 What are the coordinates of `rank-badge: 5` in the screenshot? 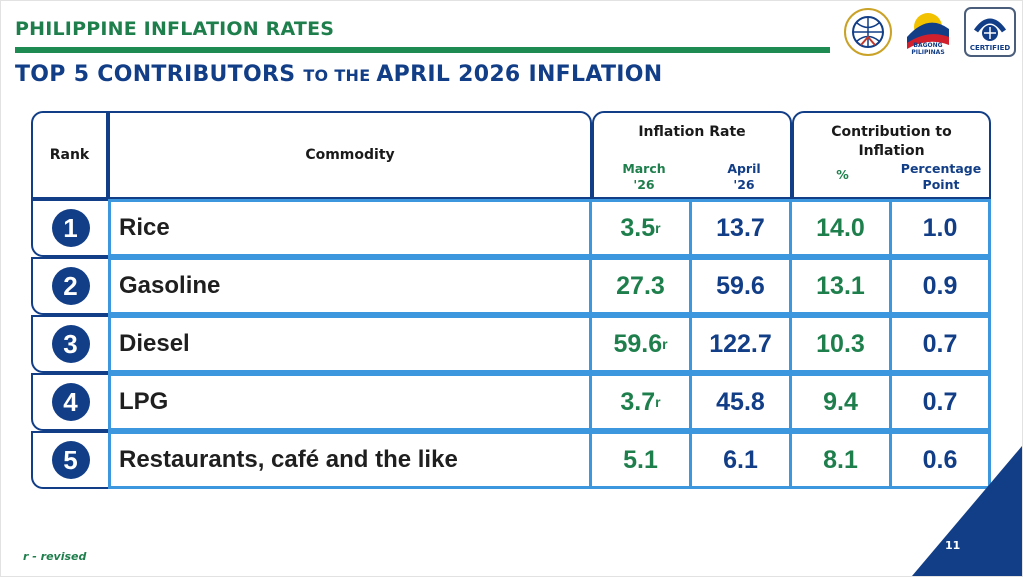 It's located at (70, 460).